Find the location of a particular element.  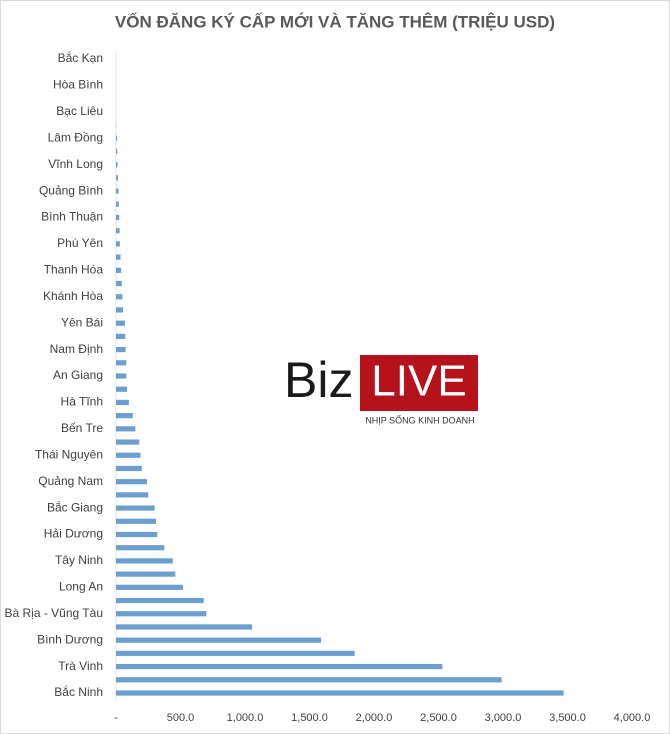

logo-box is located at coordinates (419, 383).